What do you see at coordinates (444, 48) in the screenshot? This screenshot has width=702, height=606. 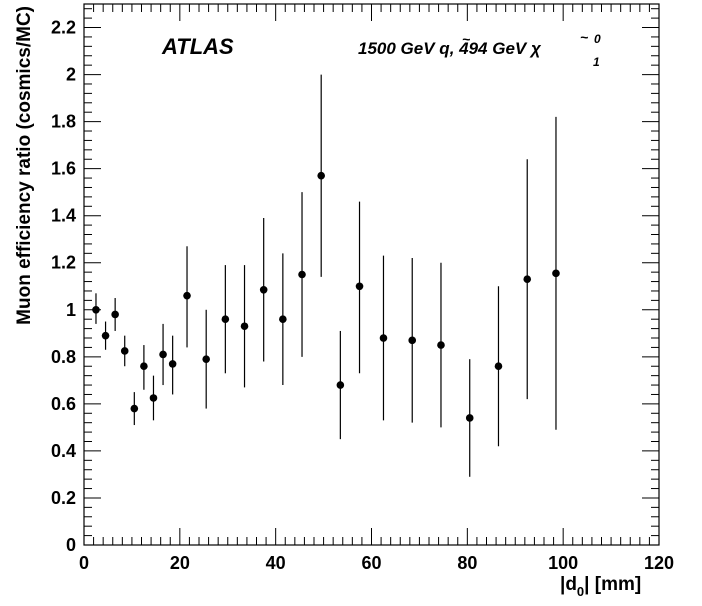 I see `squark-symbol: q` at bounding box center [444, 48].